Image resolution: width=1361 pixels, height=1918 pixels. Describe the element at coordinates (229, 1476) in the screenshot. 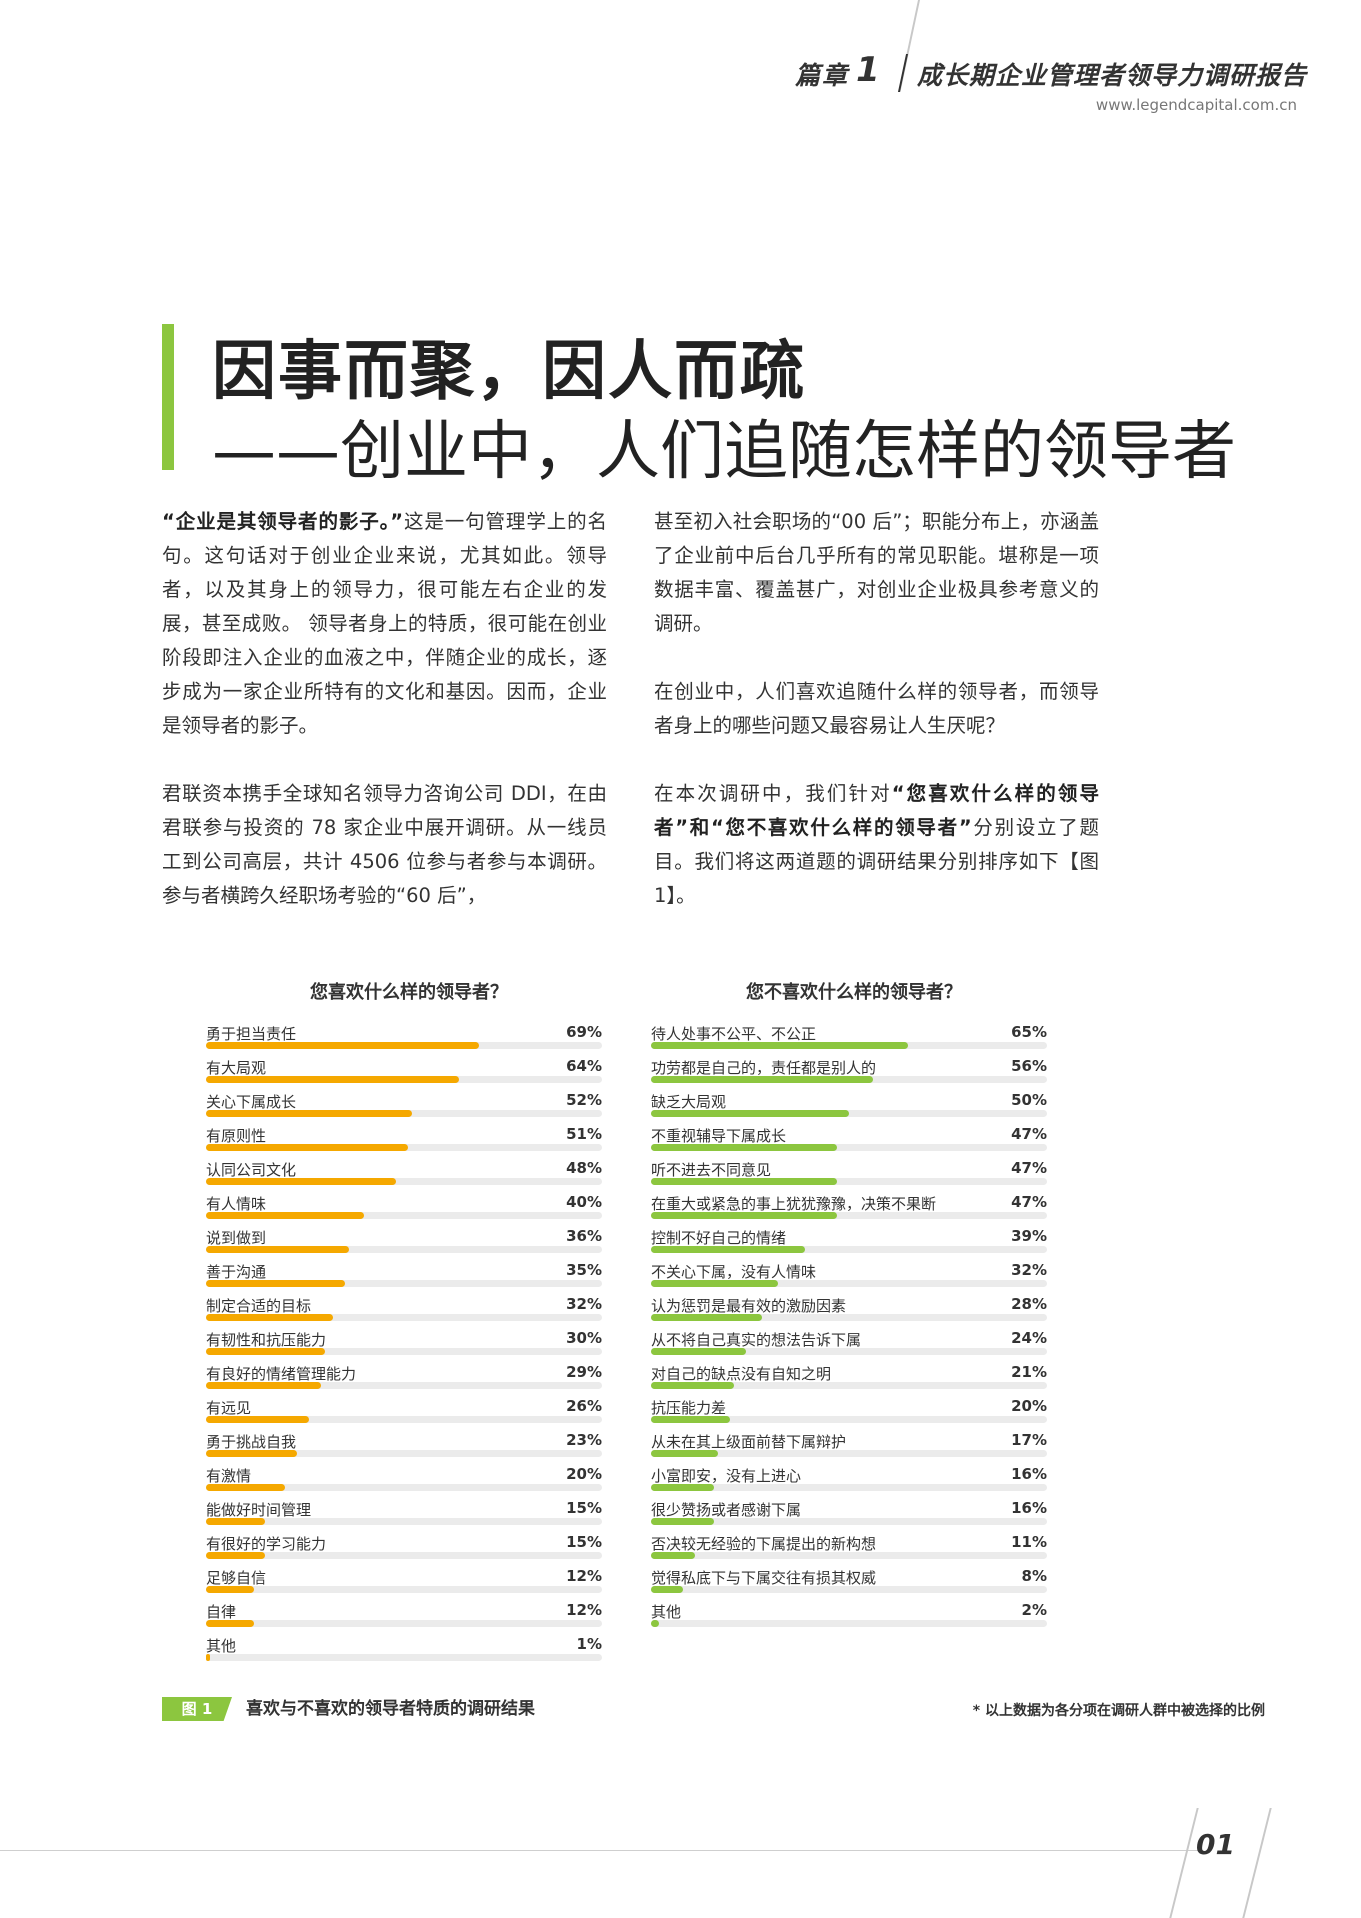

I see `category-label: 有激情` at that location.